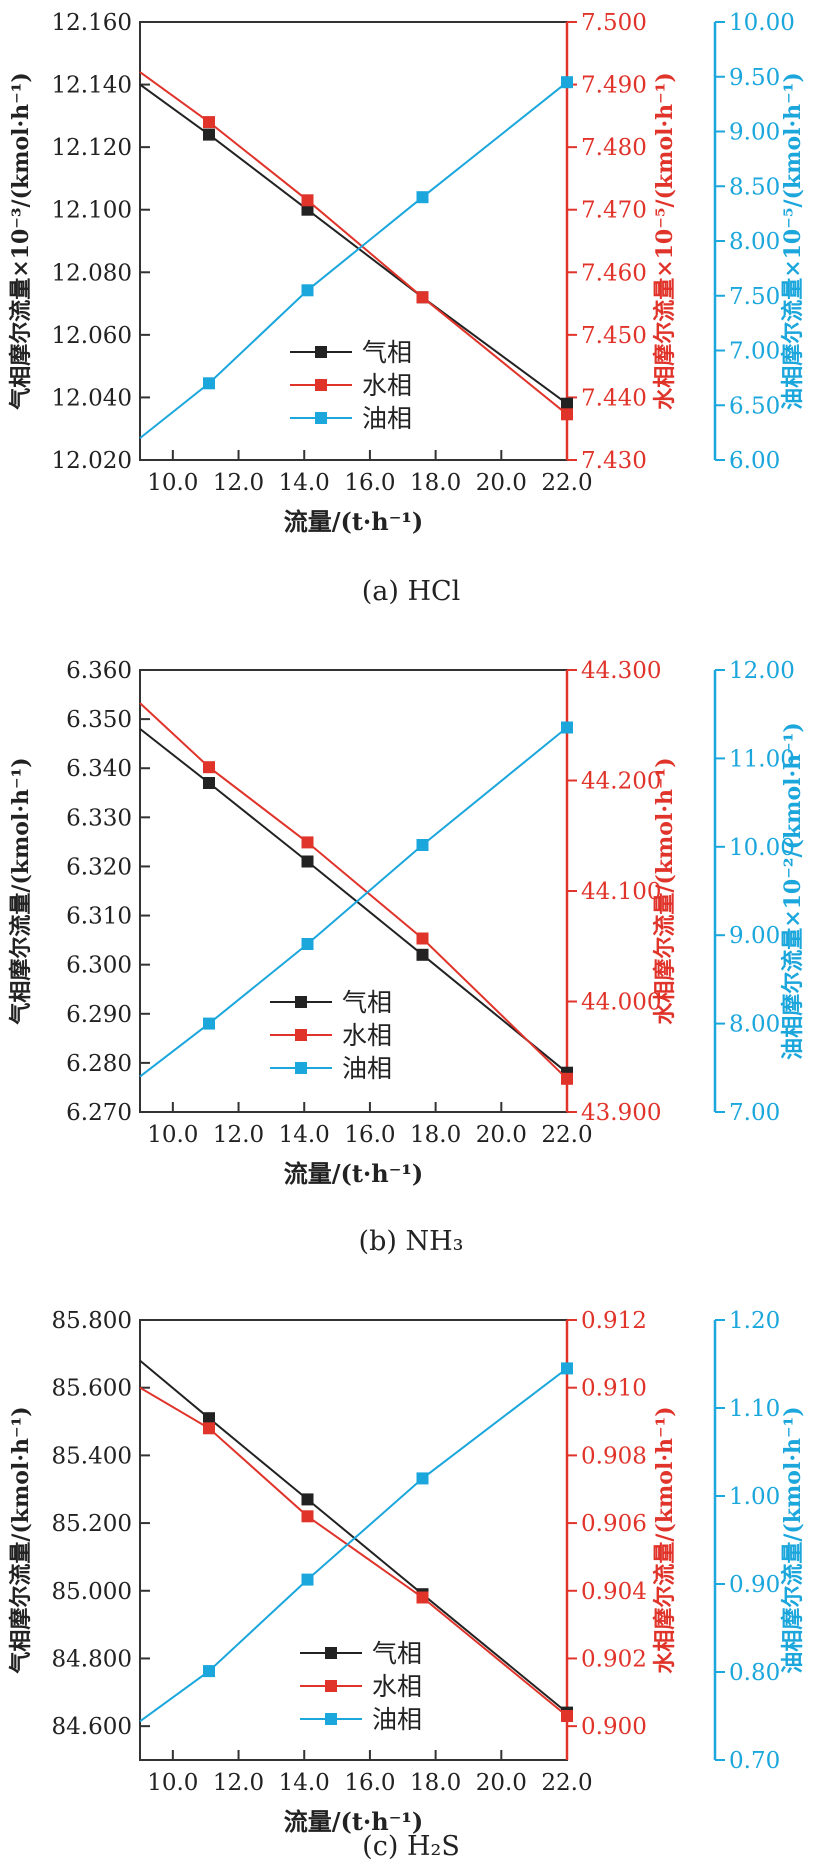 The image size is (822, 1876). I want to click on left-tick-label: 6.300, so click(99, 966).